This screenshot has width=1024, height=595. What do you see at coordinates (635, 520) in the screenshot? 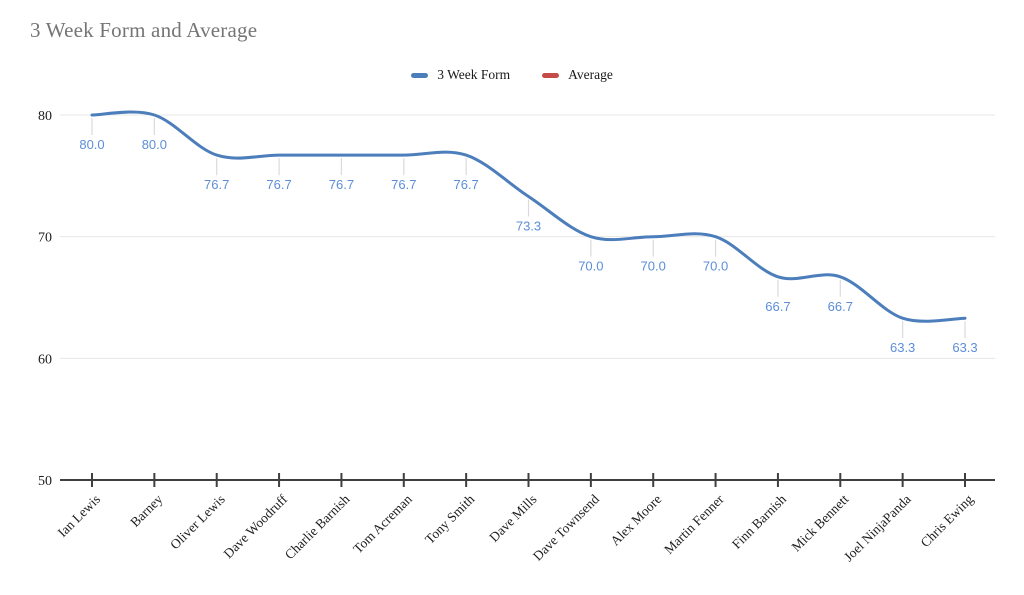
I see `x-axis-label: Alex Moore` at bounding box center [635, 520].